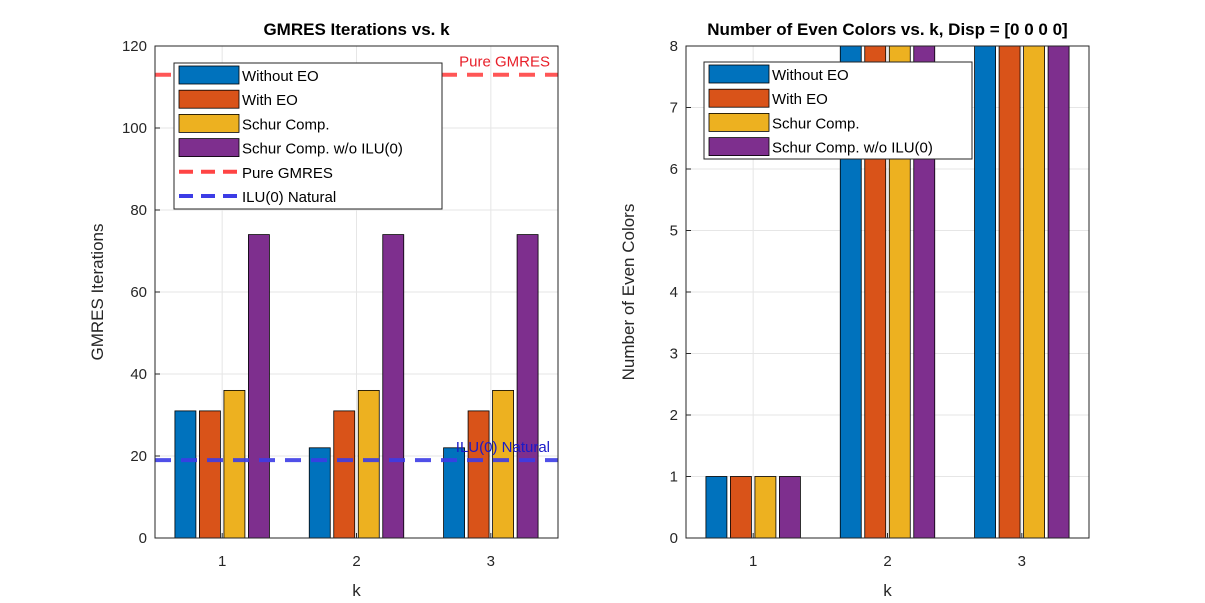 This screenshot has width=1205, height=603. Describe the element at coordinates (138, 210) in the screenshot. I see `y-tick-label: 80` at that location.